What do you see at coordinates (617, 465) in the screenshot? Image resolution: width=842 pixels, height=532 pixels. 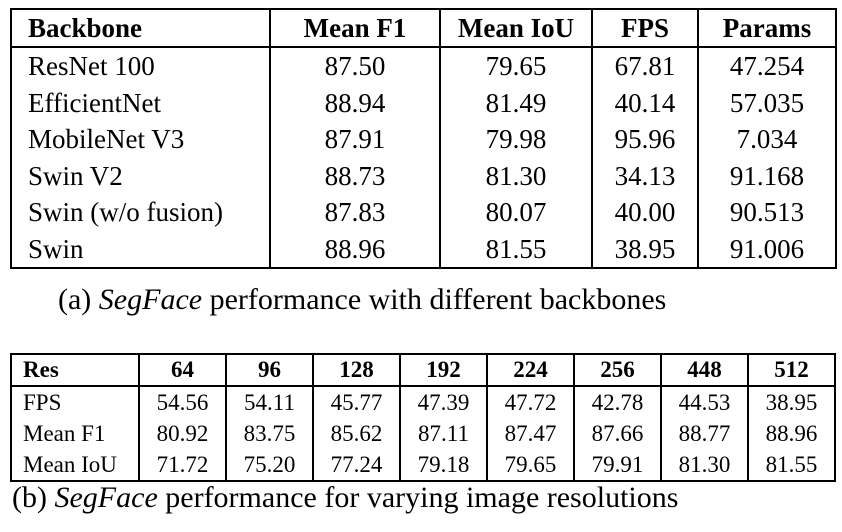 I see `table-cell: 79.91` at bounding box center [617, 465].